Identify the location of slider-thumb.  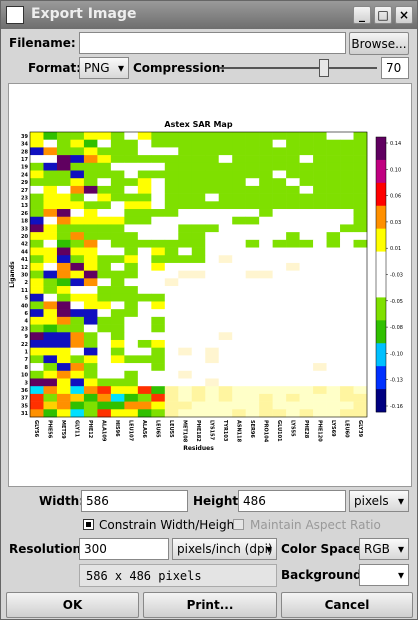
(324, 68).